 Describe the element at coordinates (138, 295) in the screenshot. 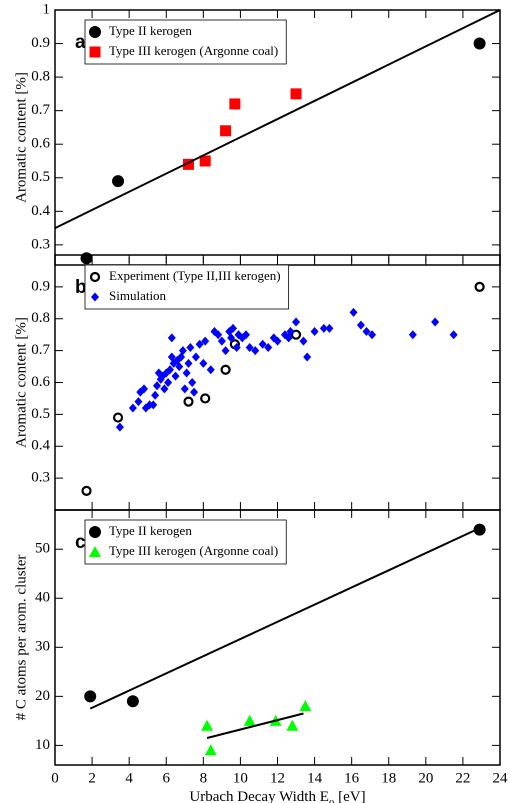

I see `legend-label: Simulation` at that location.